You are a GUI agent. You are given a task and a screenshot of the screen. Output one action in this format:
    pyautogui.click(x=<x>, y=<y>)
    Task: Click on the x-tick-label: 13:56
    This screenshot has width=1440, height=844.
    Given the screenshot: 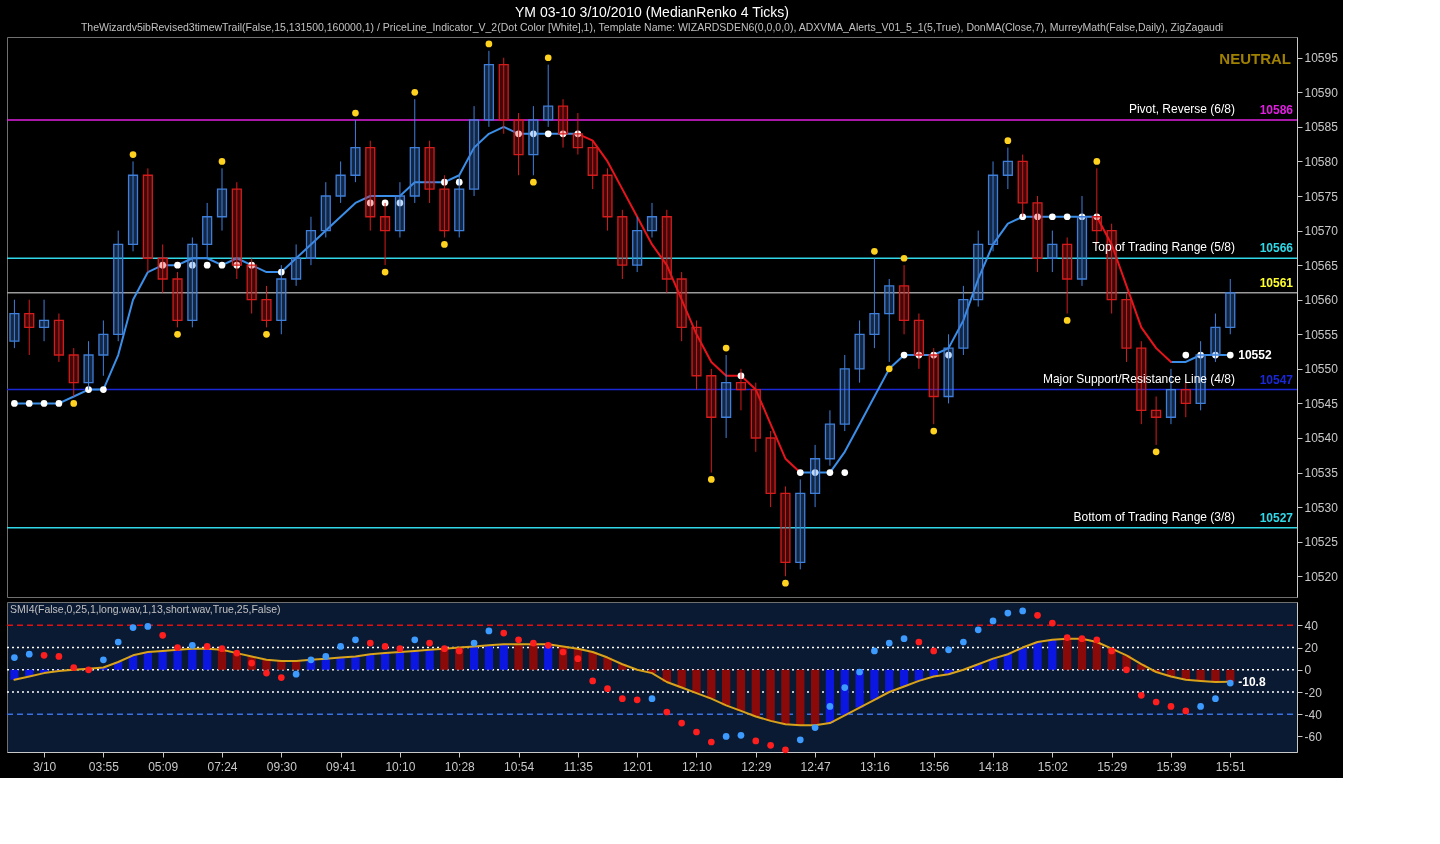 What is the action you would take?
    pyautogui.click(x=934, y=766)
    